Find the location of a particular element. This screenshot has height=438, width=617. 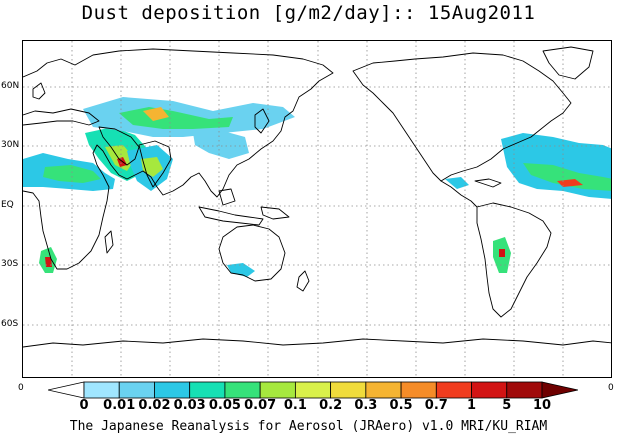

coast-central-america is located at coordinates (459, 194).